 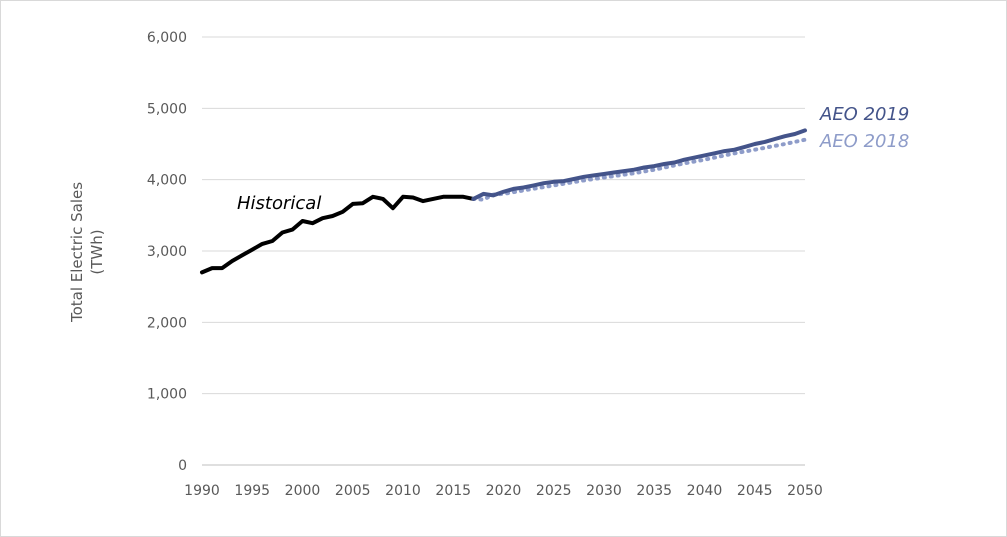 I want to click on x-tick-label: 2035, so click(x=654, y=491).